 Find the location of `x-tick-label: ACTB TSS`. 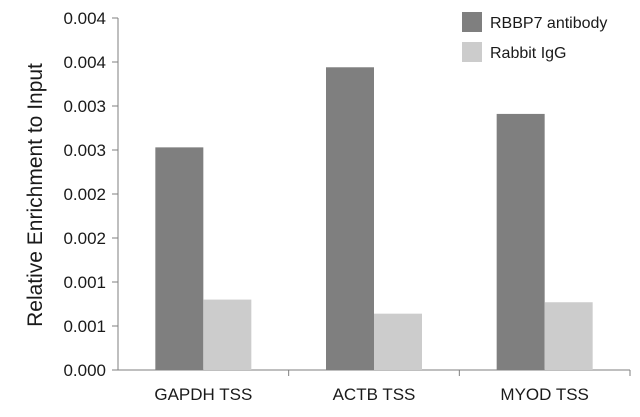

x-tick-label: ACTB TSS is located at coordinates (374, 394).